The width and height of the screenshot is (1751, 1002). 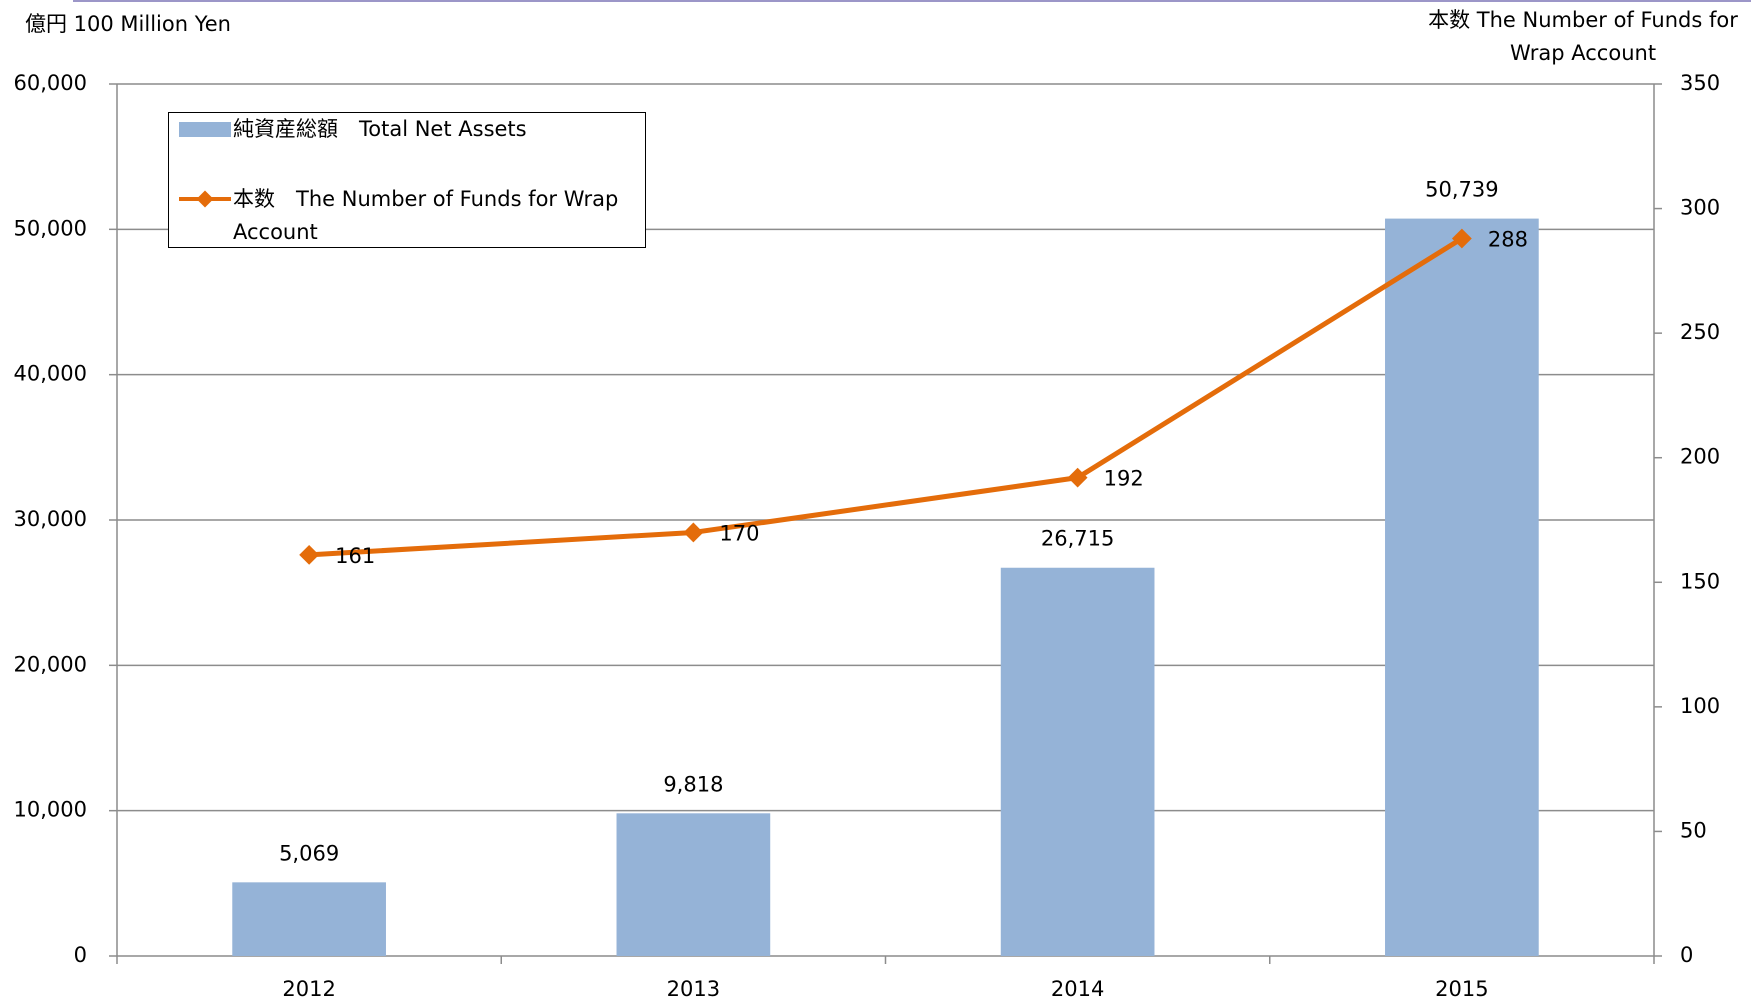 I want to click on x-tick-label: 2012, so click(x=308, y=989).